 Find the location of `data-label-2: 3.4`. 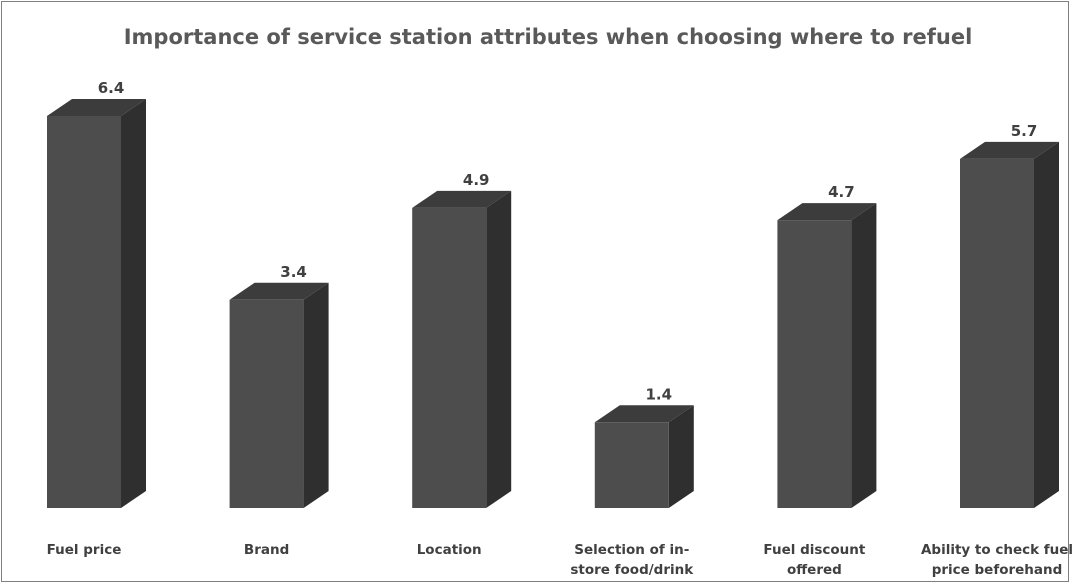

data-label-2: 3.4 is located at coordinates (293, 272).